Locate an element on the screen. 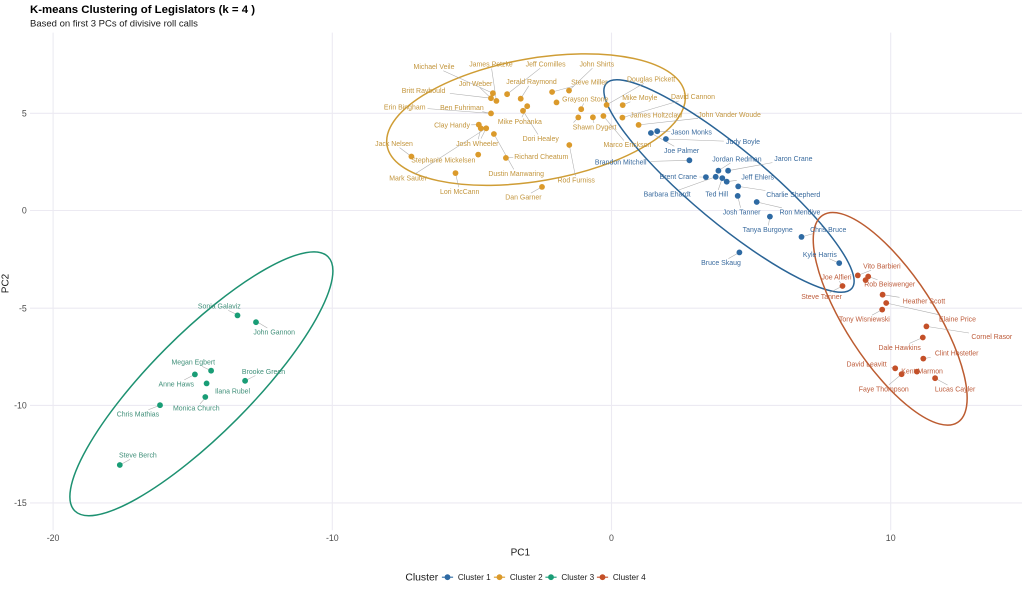 The height and width of the screenshot is (597, 1024). svg-text: Shawn Dygert is located at coordinates (595, 128).